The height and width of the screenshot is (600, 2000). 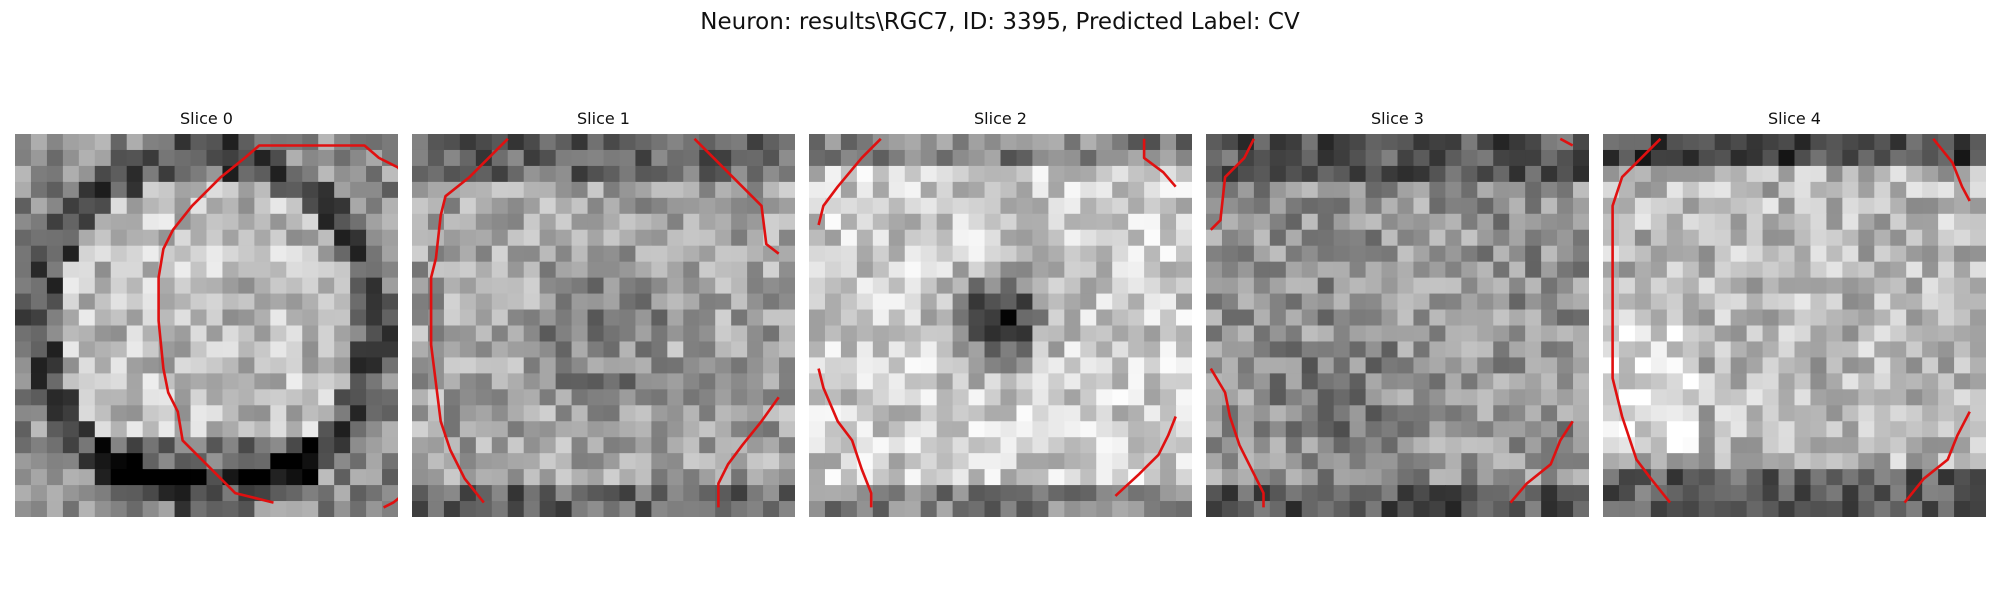 I want to click on slice-panel: Slice 4, so click(x=1794, y=314).